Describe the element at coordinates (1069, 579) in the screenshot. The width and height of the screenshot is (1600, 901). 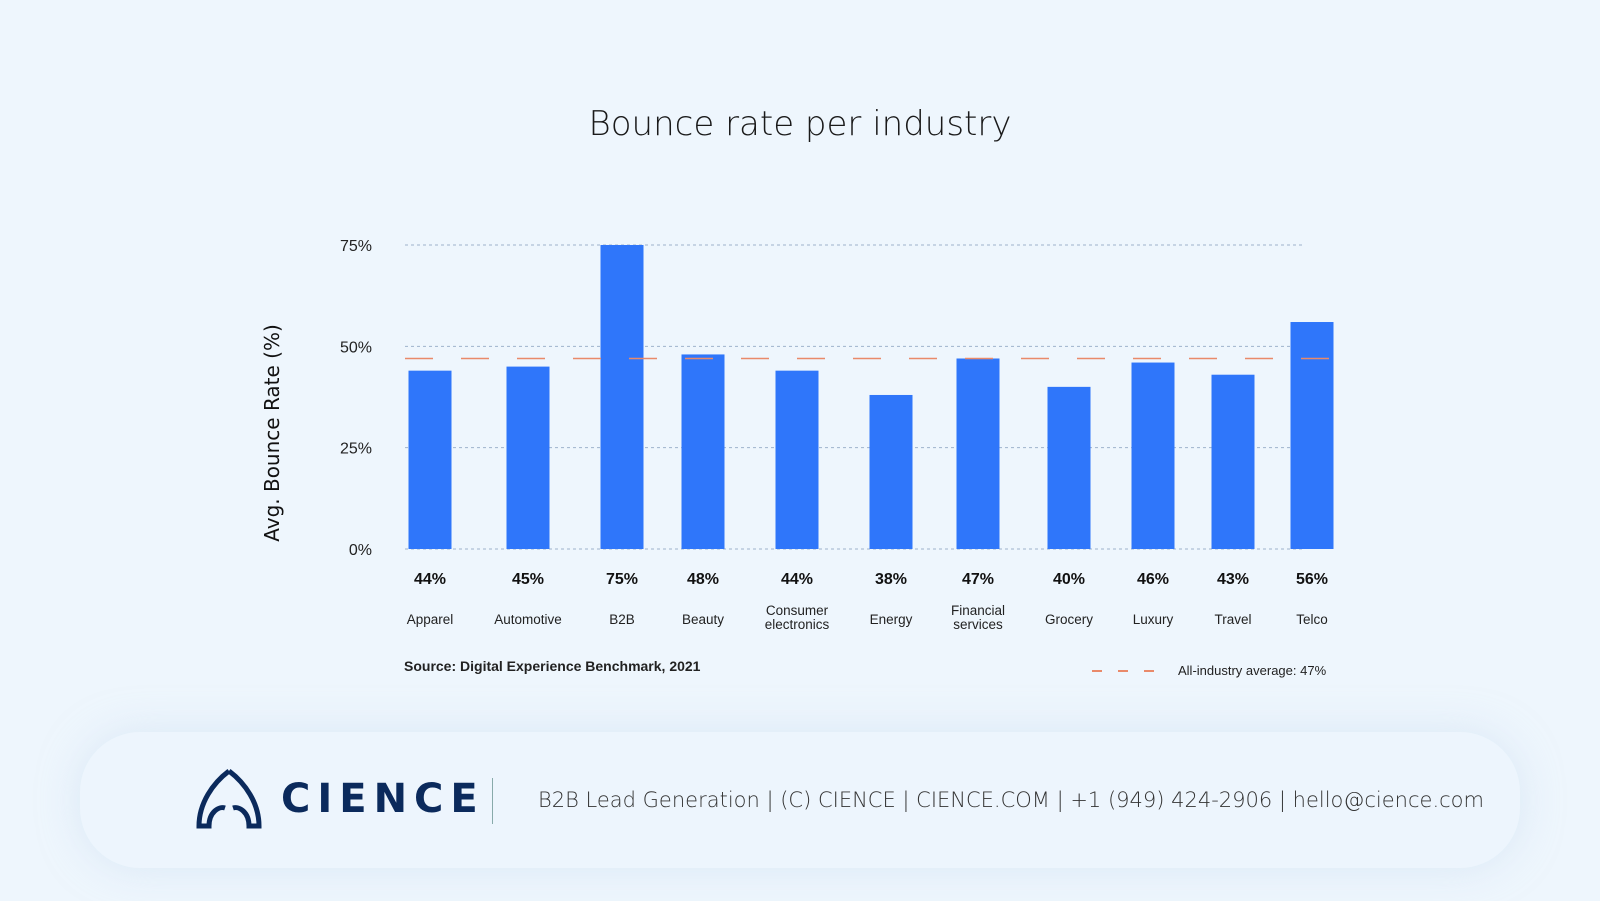
I see `data-label: 40%` at that location.